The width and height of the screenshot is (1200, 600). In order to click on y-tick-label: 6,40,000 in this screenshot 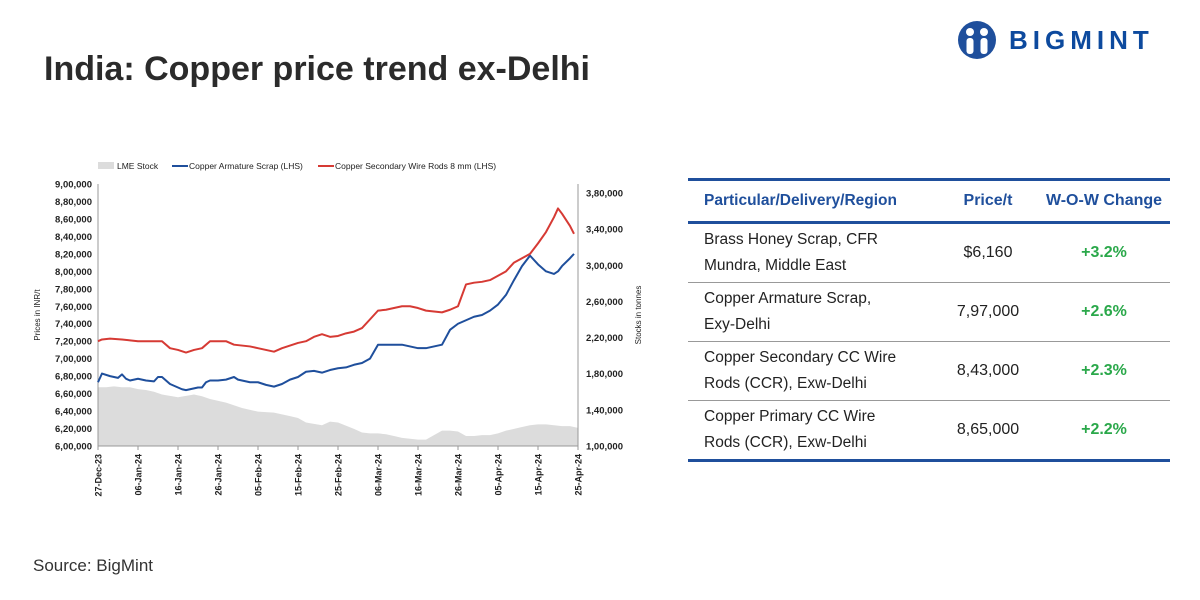, I will do `click(73, 412)`.